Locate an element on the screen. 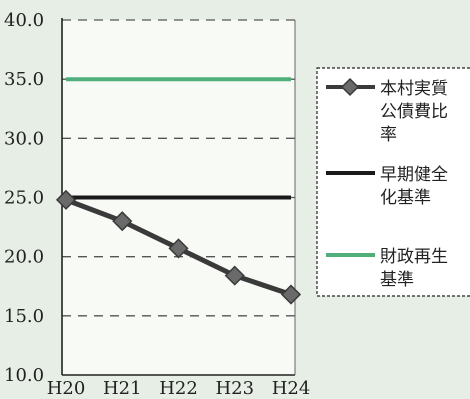  legend-entry-ratio: 本村実質 公債費比 率 is located at coordinates (387, 111).